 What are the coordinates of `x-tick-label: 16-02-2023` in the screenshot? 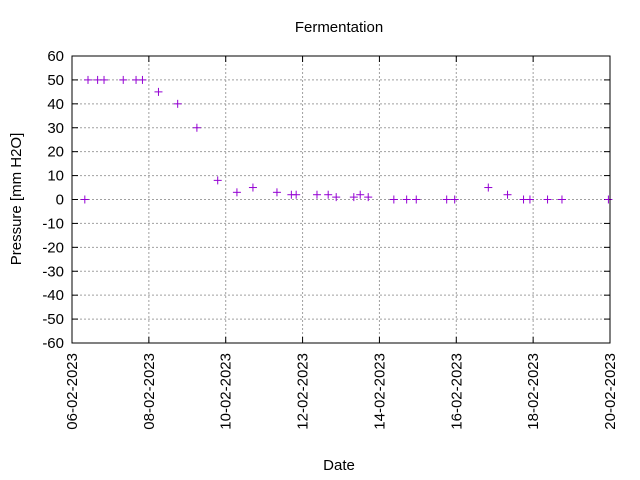 It's located at (456, 391).